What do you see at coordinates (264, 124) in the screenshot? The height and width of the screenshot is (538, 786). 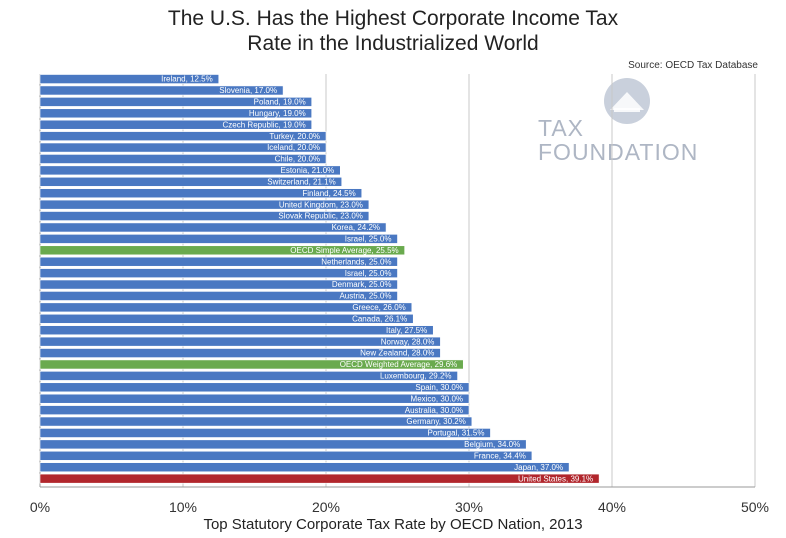 I see `bar-label: Czech Republic, 19.0%` at bounding box center [264, 124].